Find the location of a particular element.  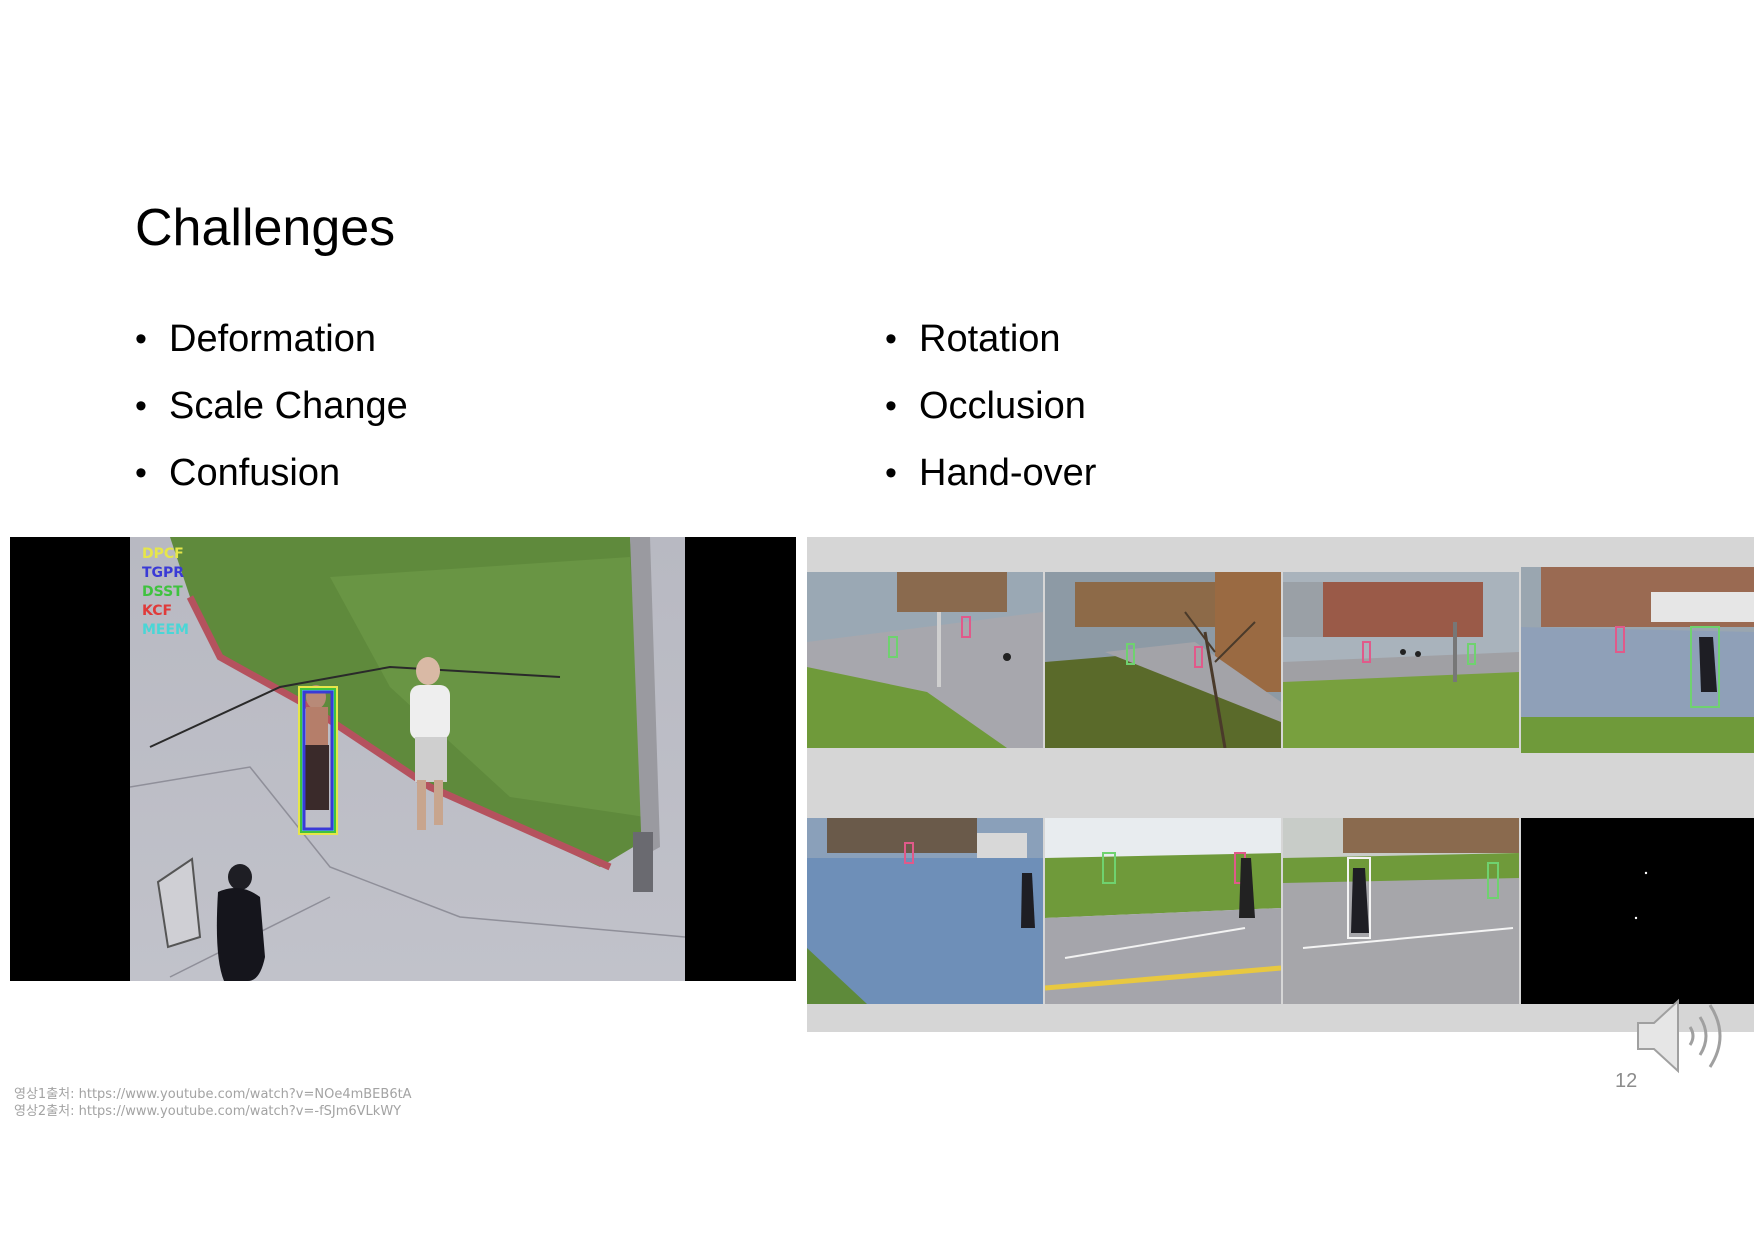

page-number: 12 is located at coordinates (1626, 1081).